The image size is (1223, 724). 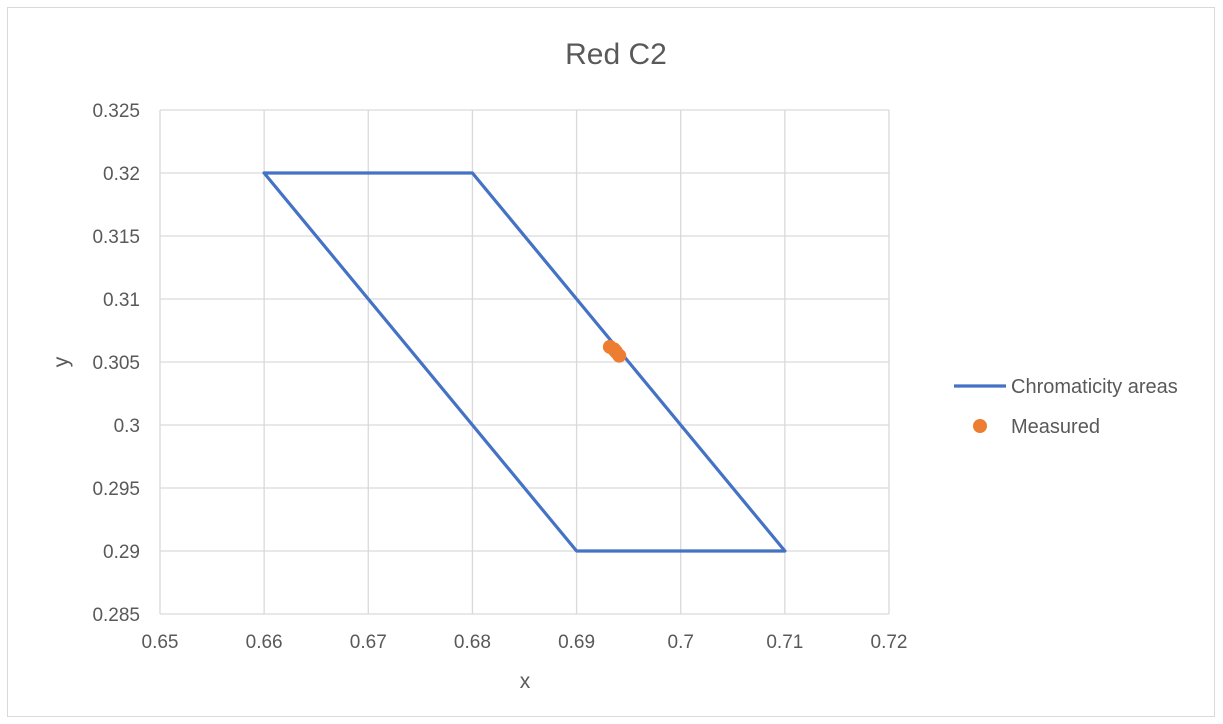 What do you see at coordinates (160, 642) in the screenshot?
I see `x-tick-label: 0.65` at bounding box center [160, 642].